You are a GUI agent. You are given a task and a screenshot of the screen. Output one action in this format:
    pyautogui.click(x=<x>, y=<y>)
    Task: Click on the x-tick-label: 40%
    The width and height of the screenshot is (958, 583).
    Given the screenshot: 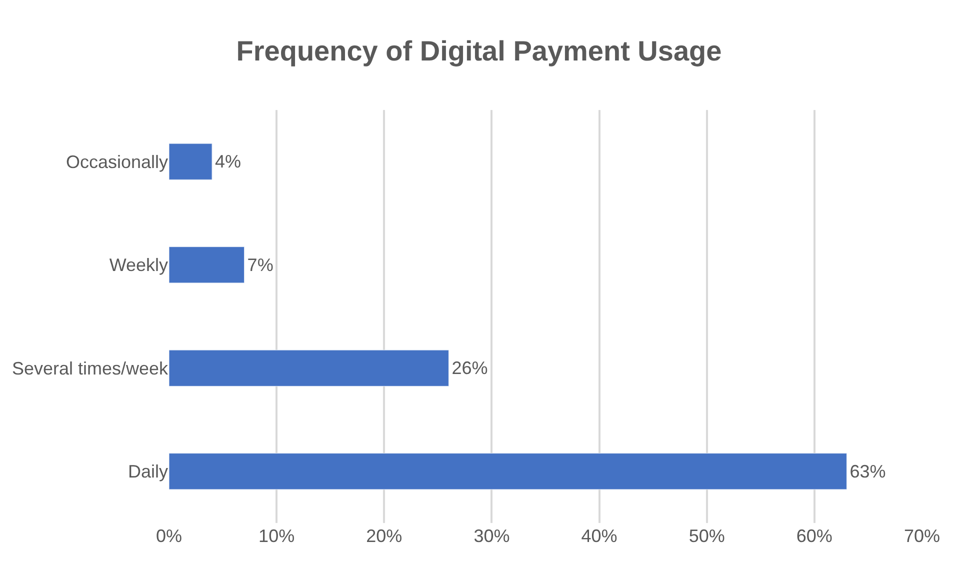 What is the action you would take?
    pyautogui.click(x=599, y=536)
    